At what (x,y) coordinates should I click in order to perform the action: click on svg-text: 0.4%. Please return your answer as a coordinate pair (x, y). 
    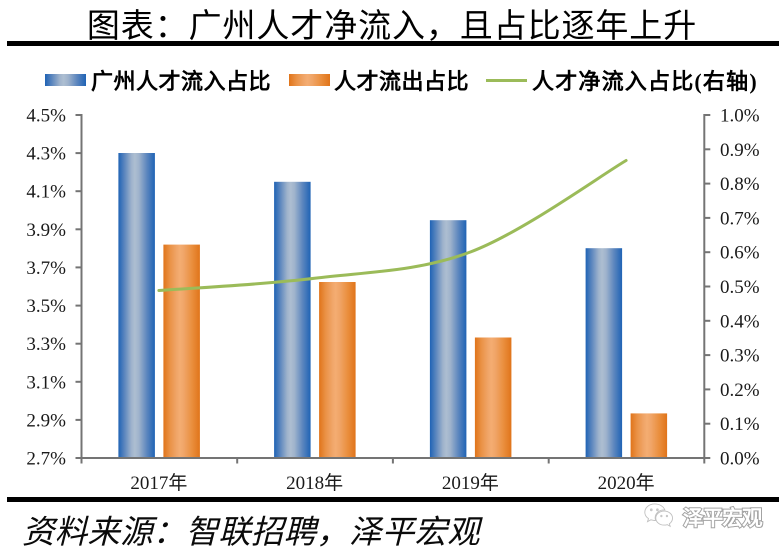
    Looking at the image, I should click on (740, 321).